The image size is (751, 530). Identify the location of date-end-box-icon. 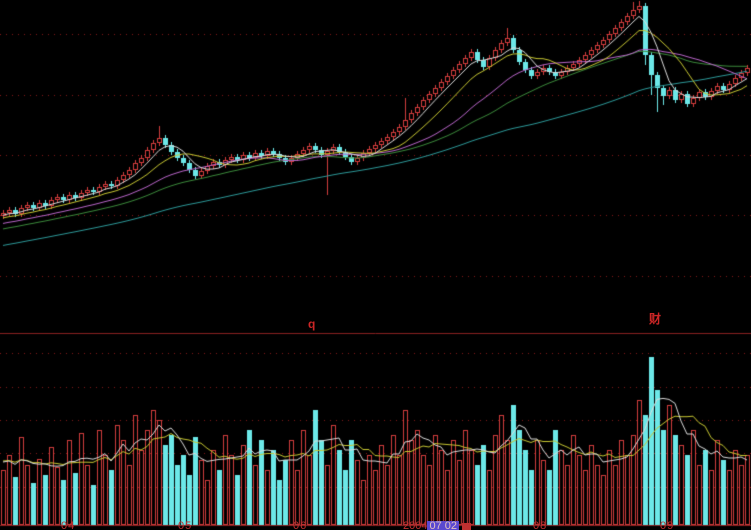
(467, 526).